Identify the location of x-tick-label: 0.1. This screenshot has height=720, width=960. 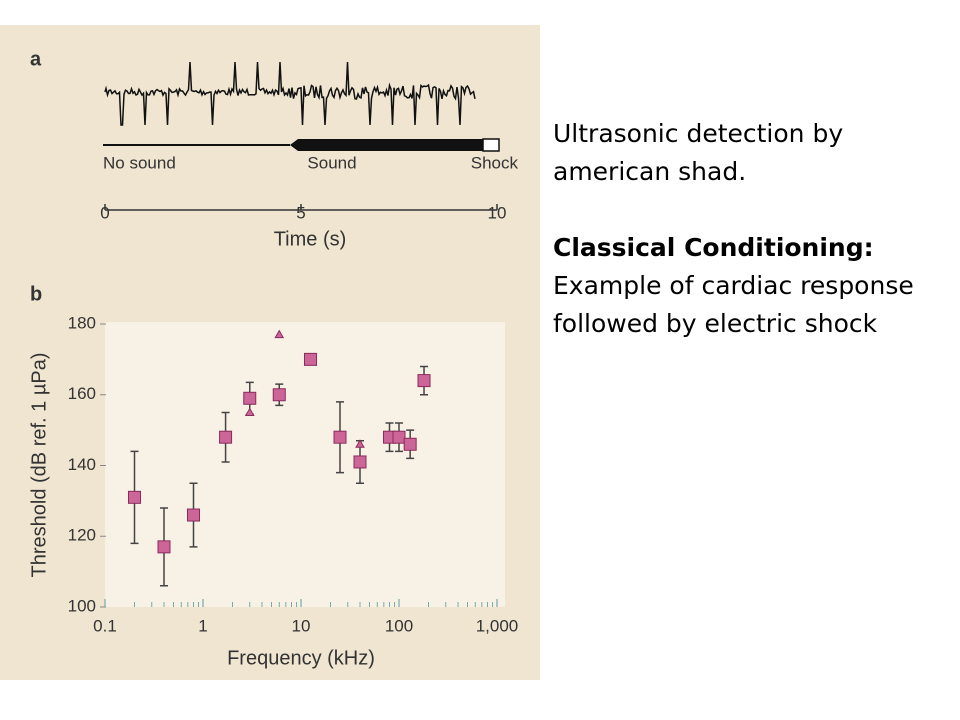
(105, 625).